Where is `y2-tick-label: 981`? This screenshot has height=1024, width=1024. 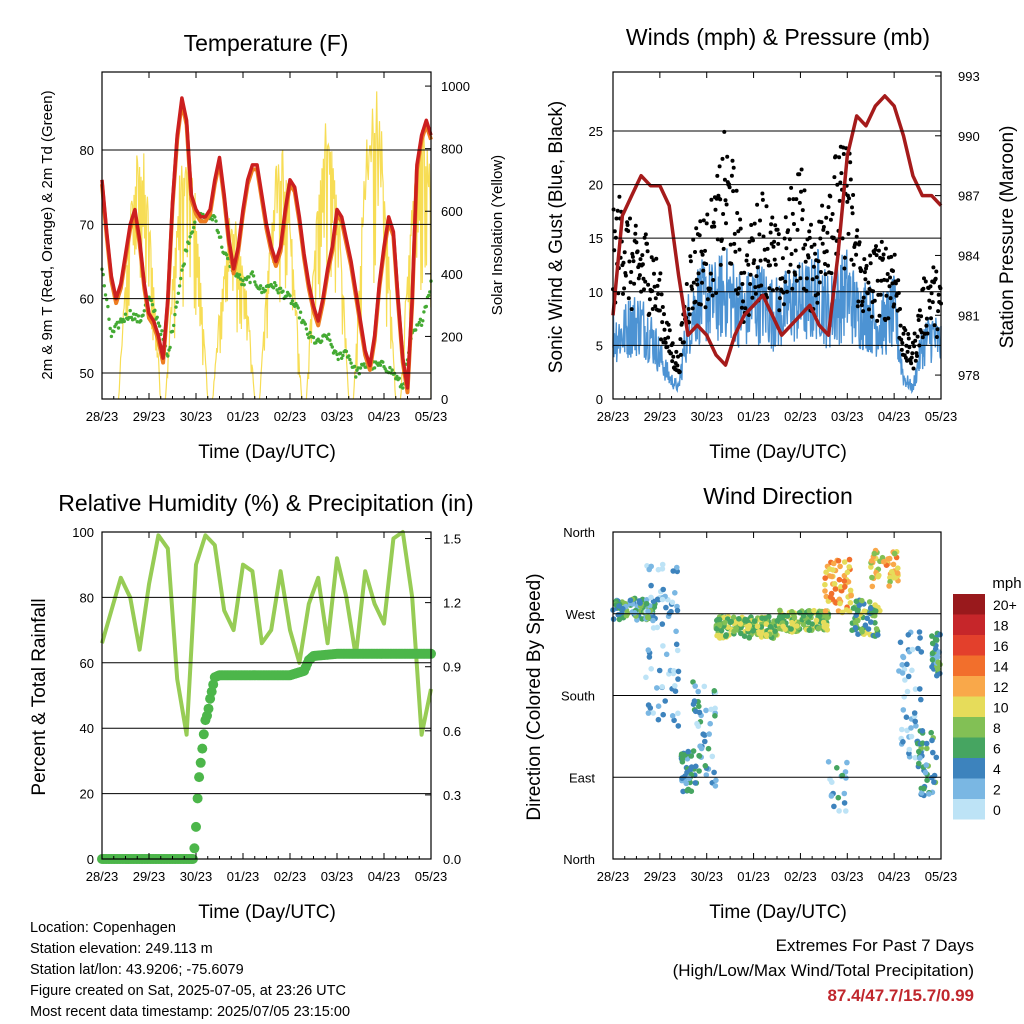 y2-tick-label: 981 is located at coordinates (969, 315).